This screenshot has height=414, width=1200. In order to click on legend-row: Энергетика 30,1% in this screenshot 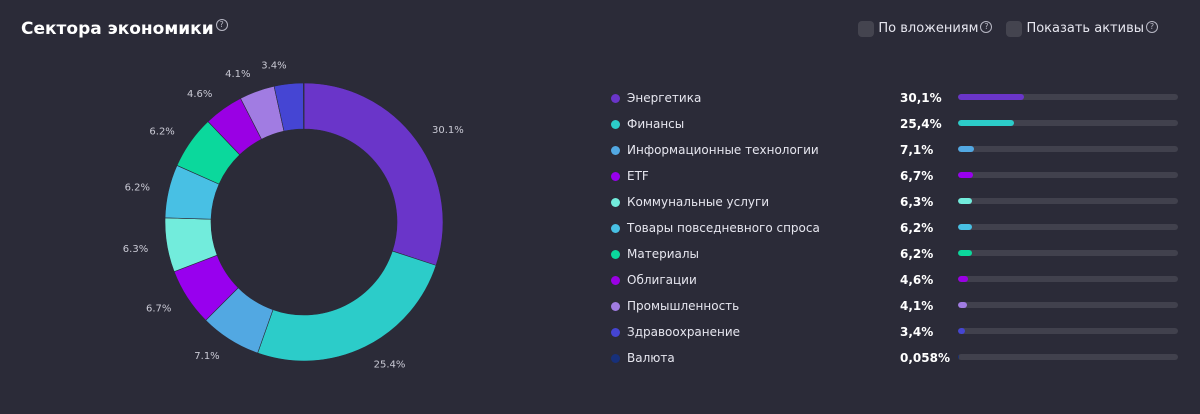, I will do `click(896, 99)`.